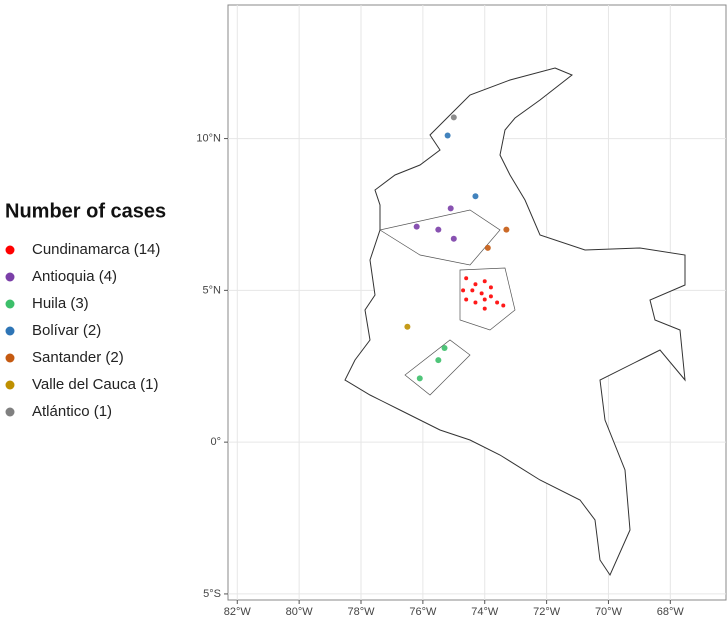  I want to click on y-tick-label: 10°N, so click(208, 138).